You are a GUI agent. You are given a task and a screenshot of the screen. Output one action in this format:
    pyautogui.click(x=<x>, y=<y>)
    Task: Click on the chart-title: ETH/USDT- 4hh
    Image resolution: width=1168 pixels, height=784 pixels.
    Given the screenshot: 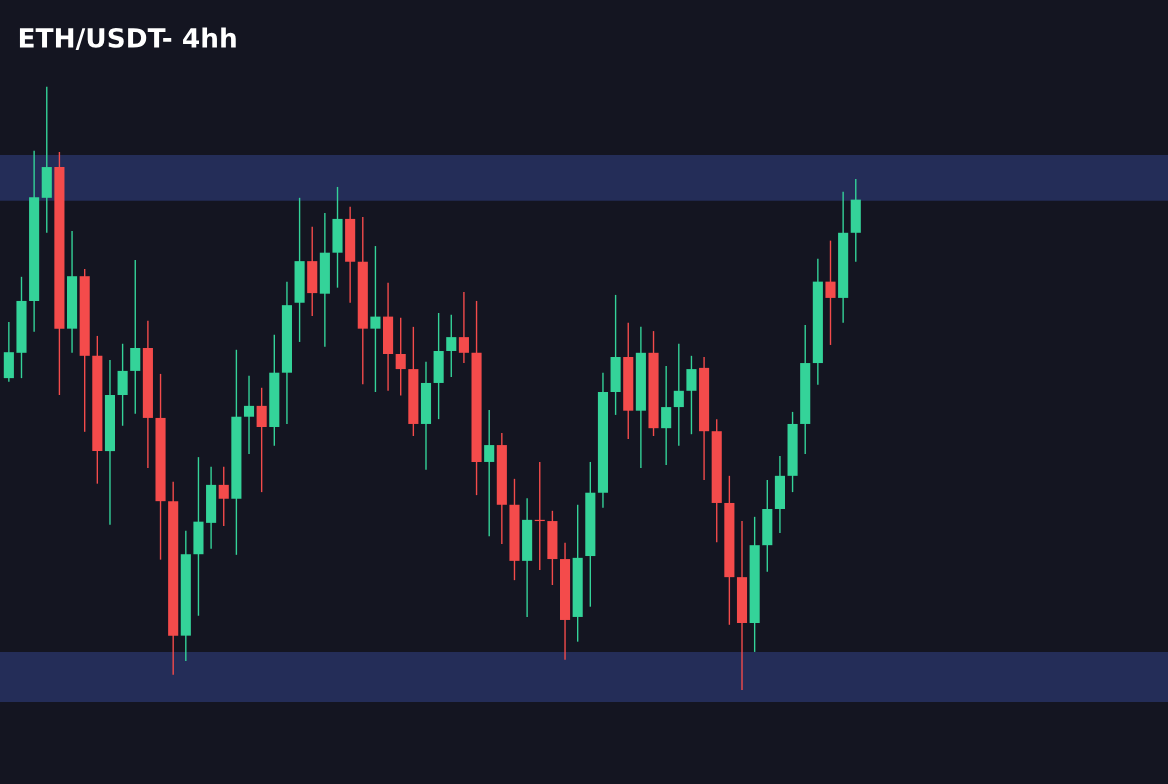 What is the action you would take?
    pyautogui.click(x=127, y=38)
    